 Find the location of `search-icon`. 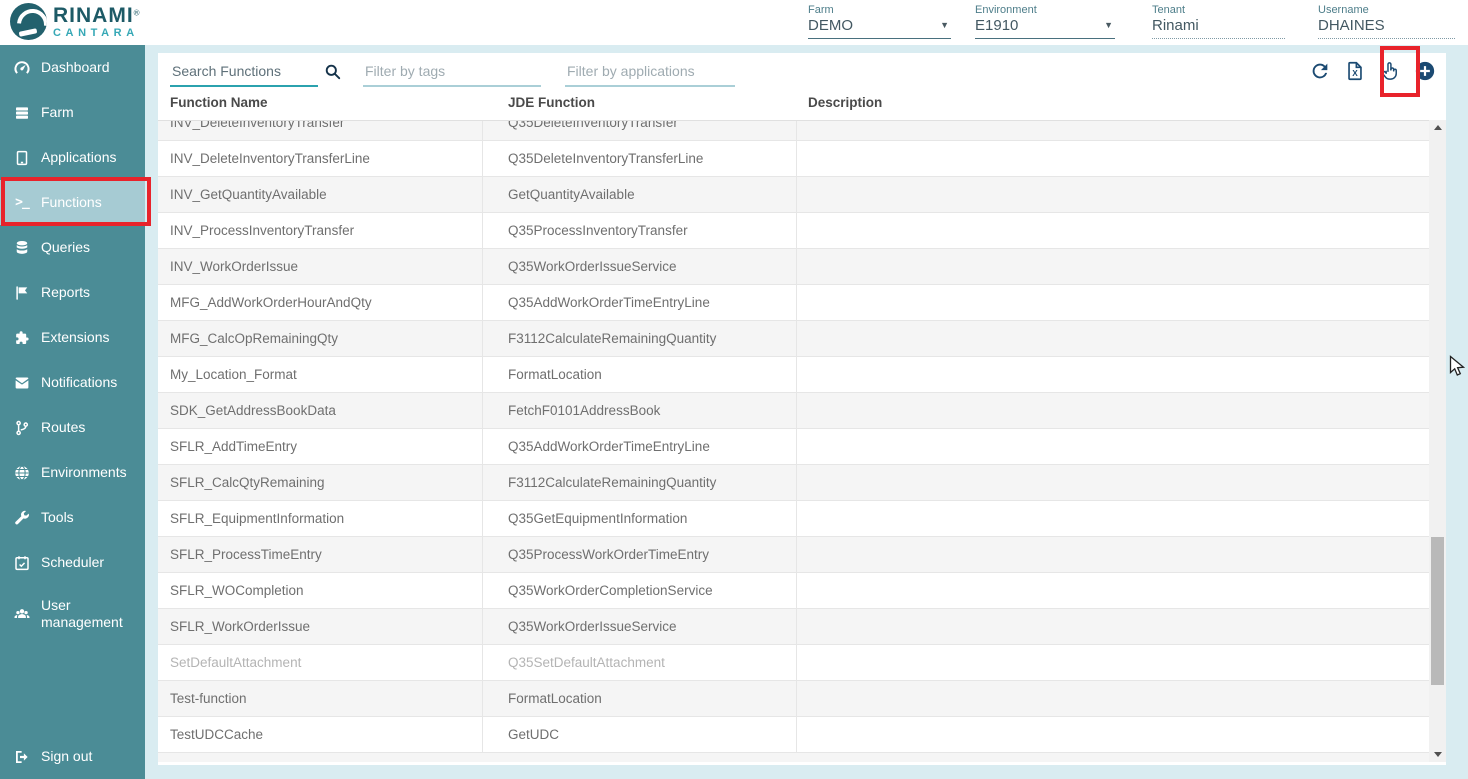

search-icon is located at coordinates (332, 71).